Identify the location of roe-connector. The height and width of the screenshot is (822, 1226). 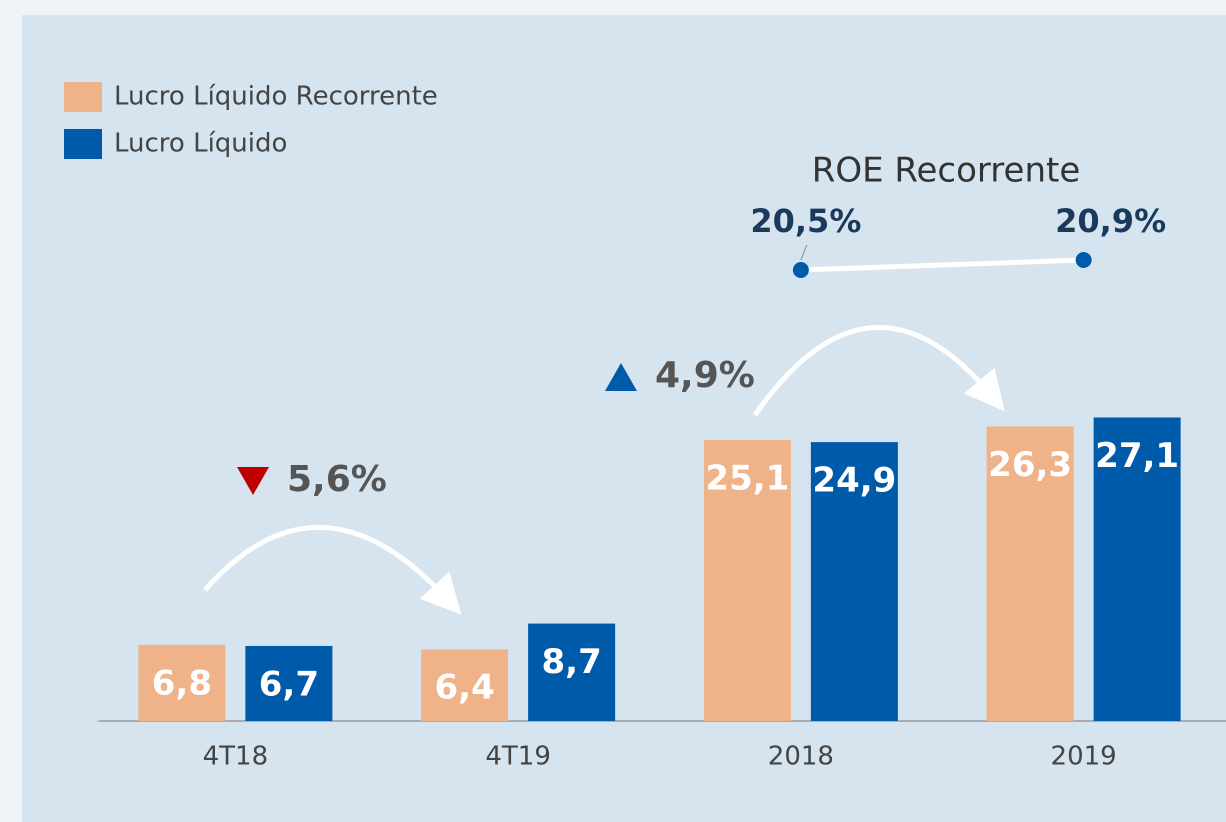
(804, 252).